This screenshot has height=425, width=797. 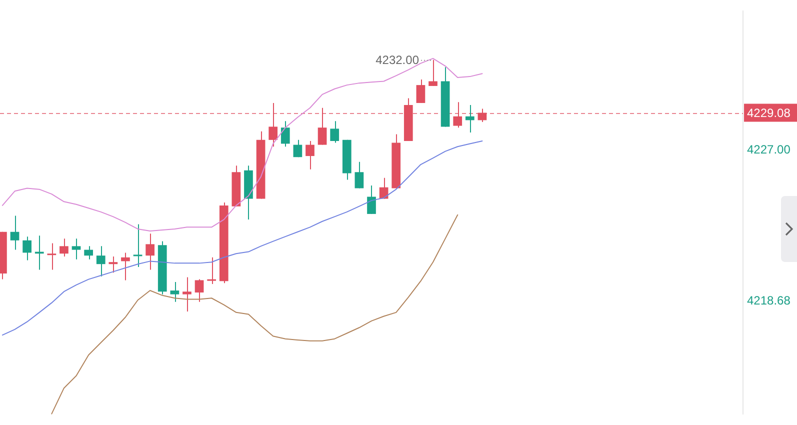 What do you see at coordinates (769, 149) in the screenshot?
I see `y-tick-label: 4227.00` at bounding box center [769, 149].